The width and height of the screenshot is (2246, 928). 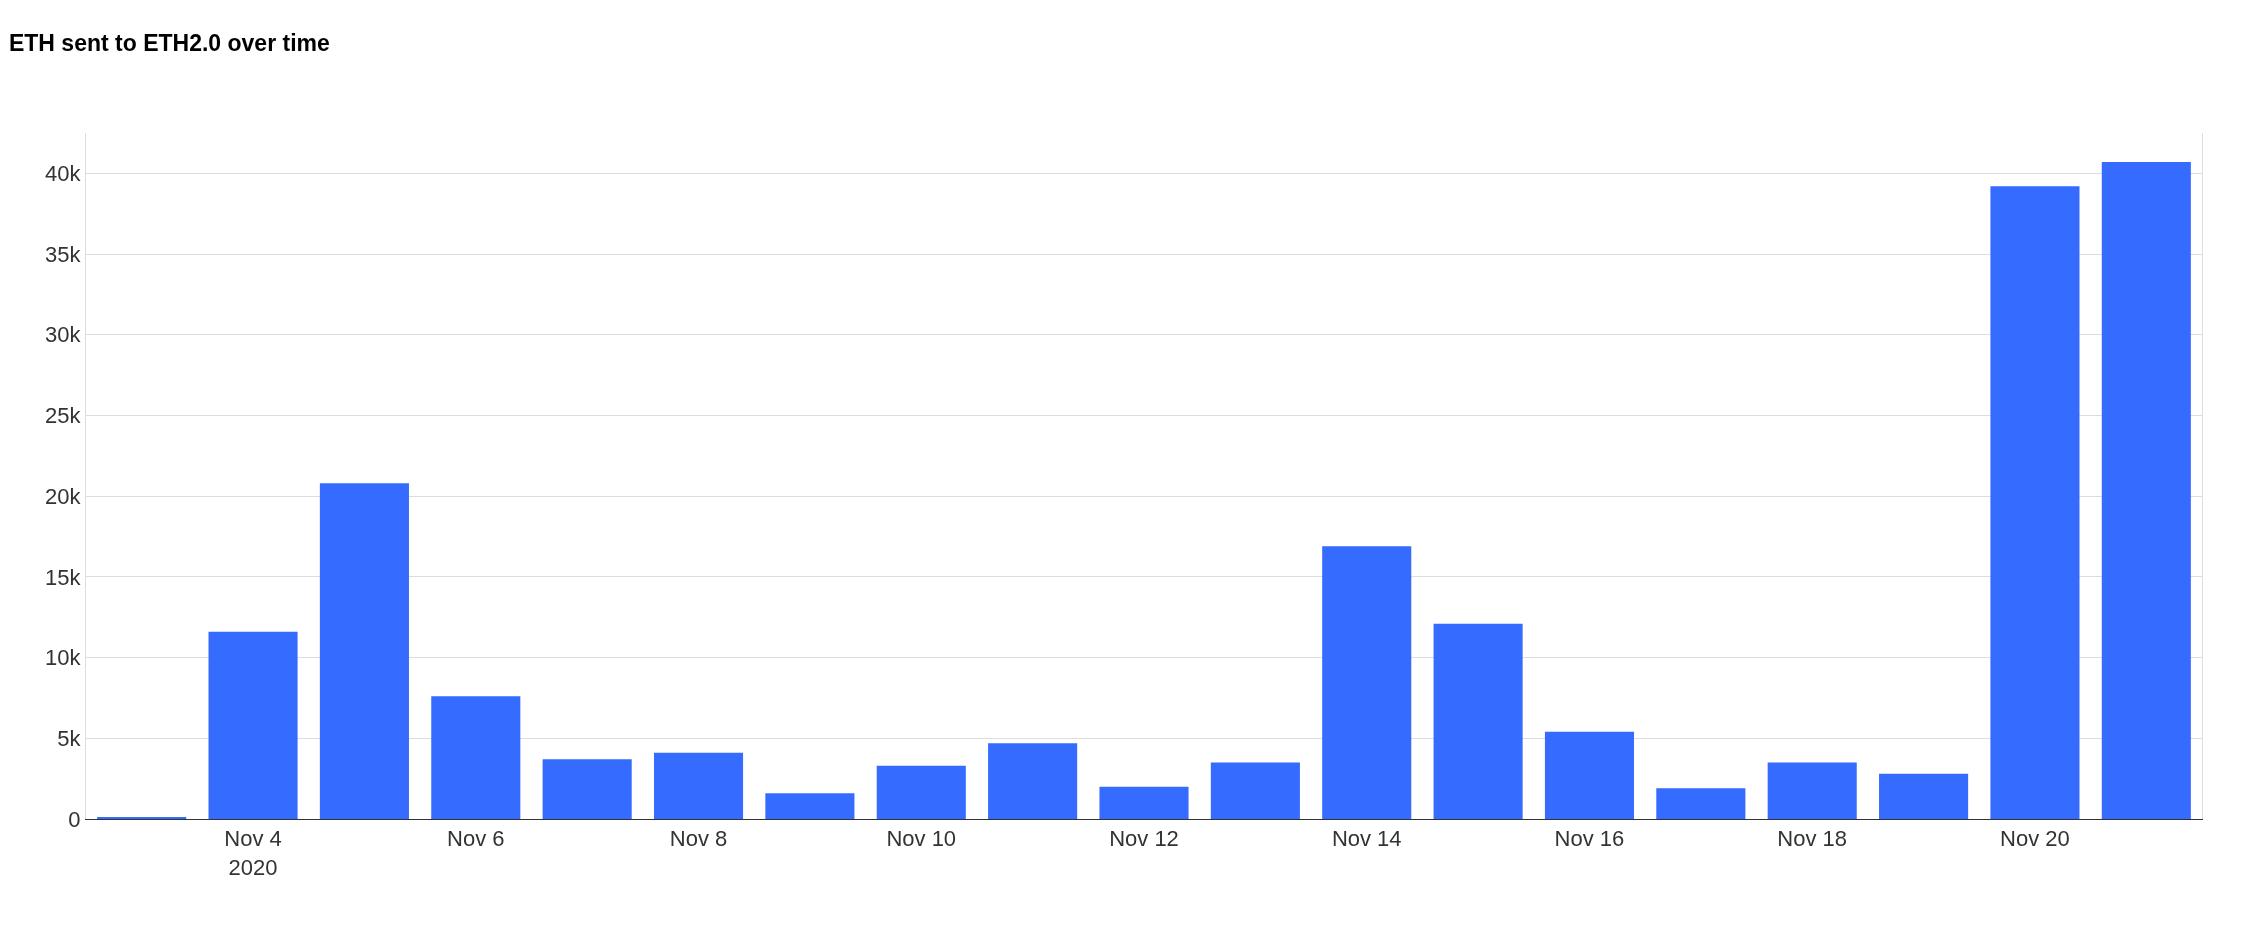 I want to click on y-tick-label: 25k, so click(x=63, y=416).